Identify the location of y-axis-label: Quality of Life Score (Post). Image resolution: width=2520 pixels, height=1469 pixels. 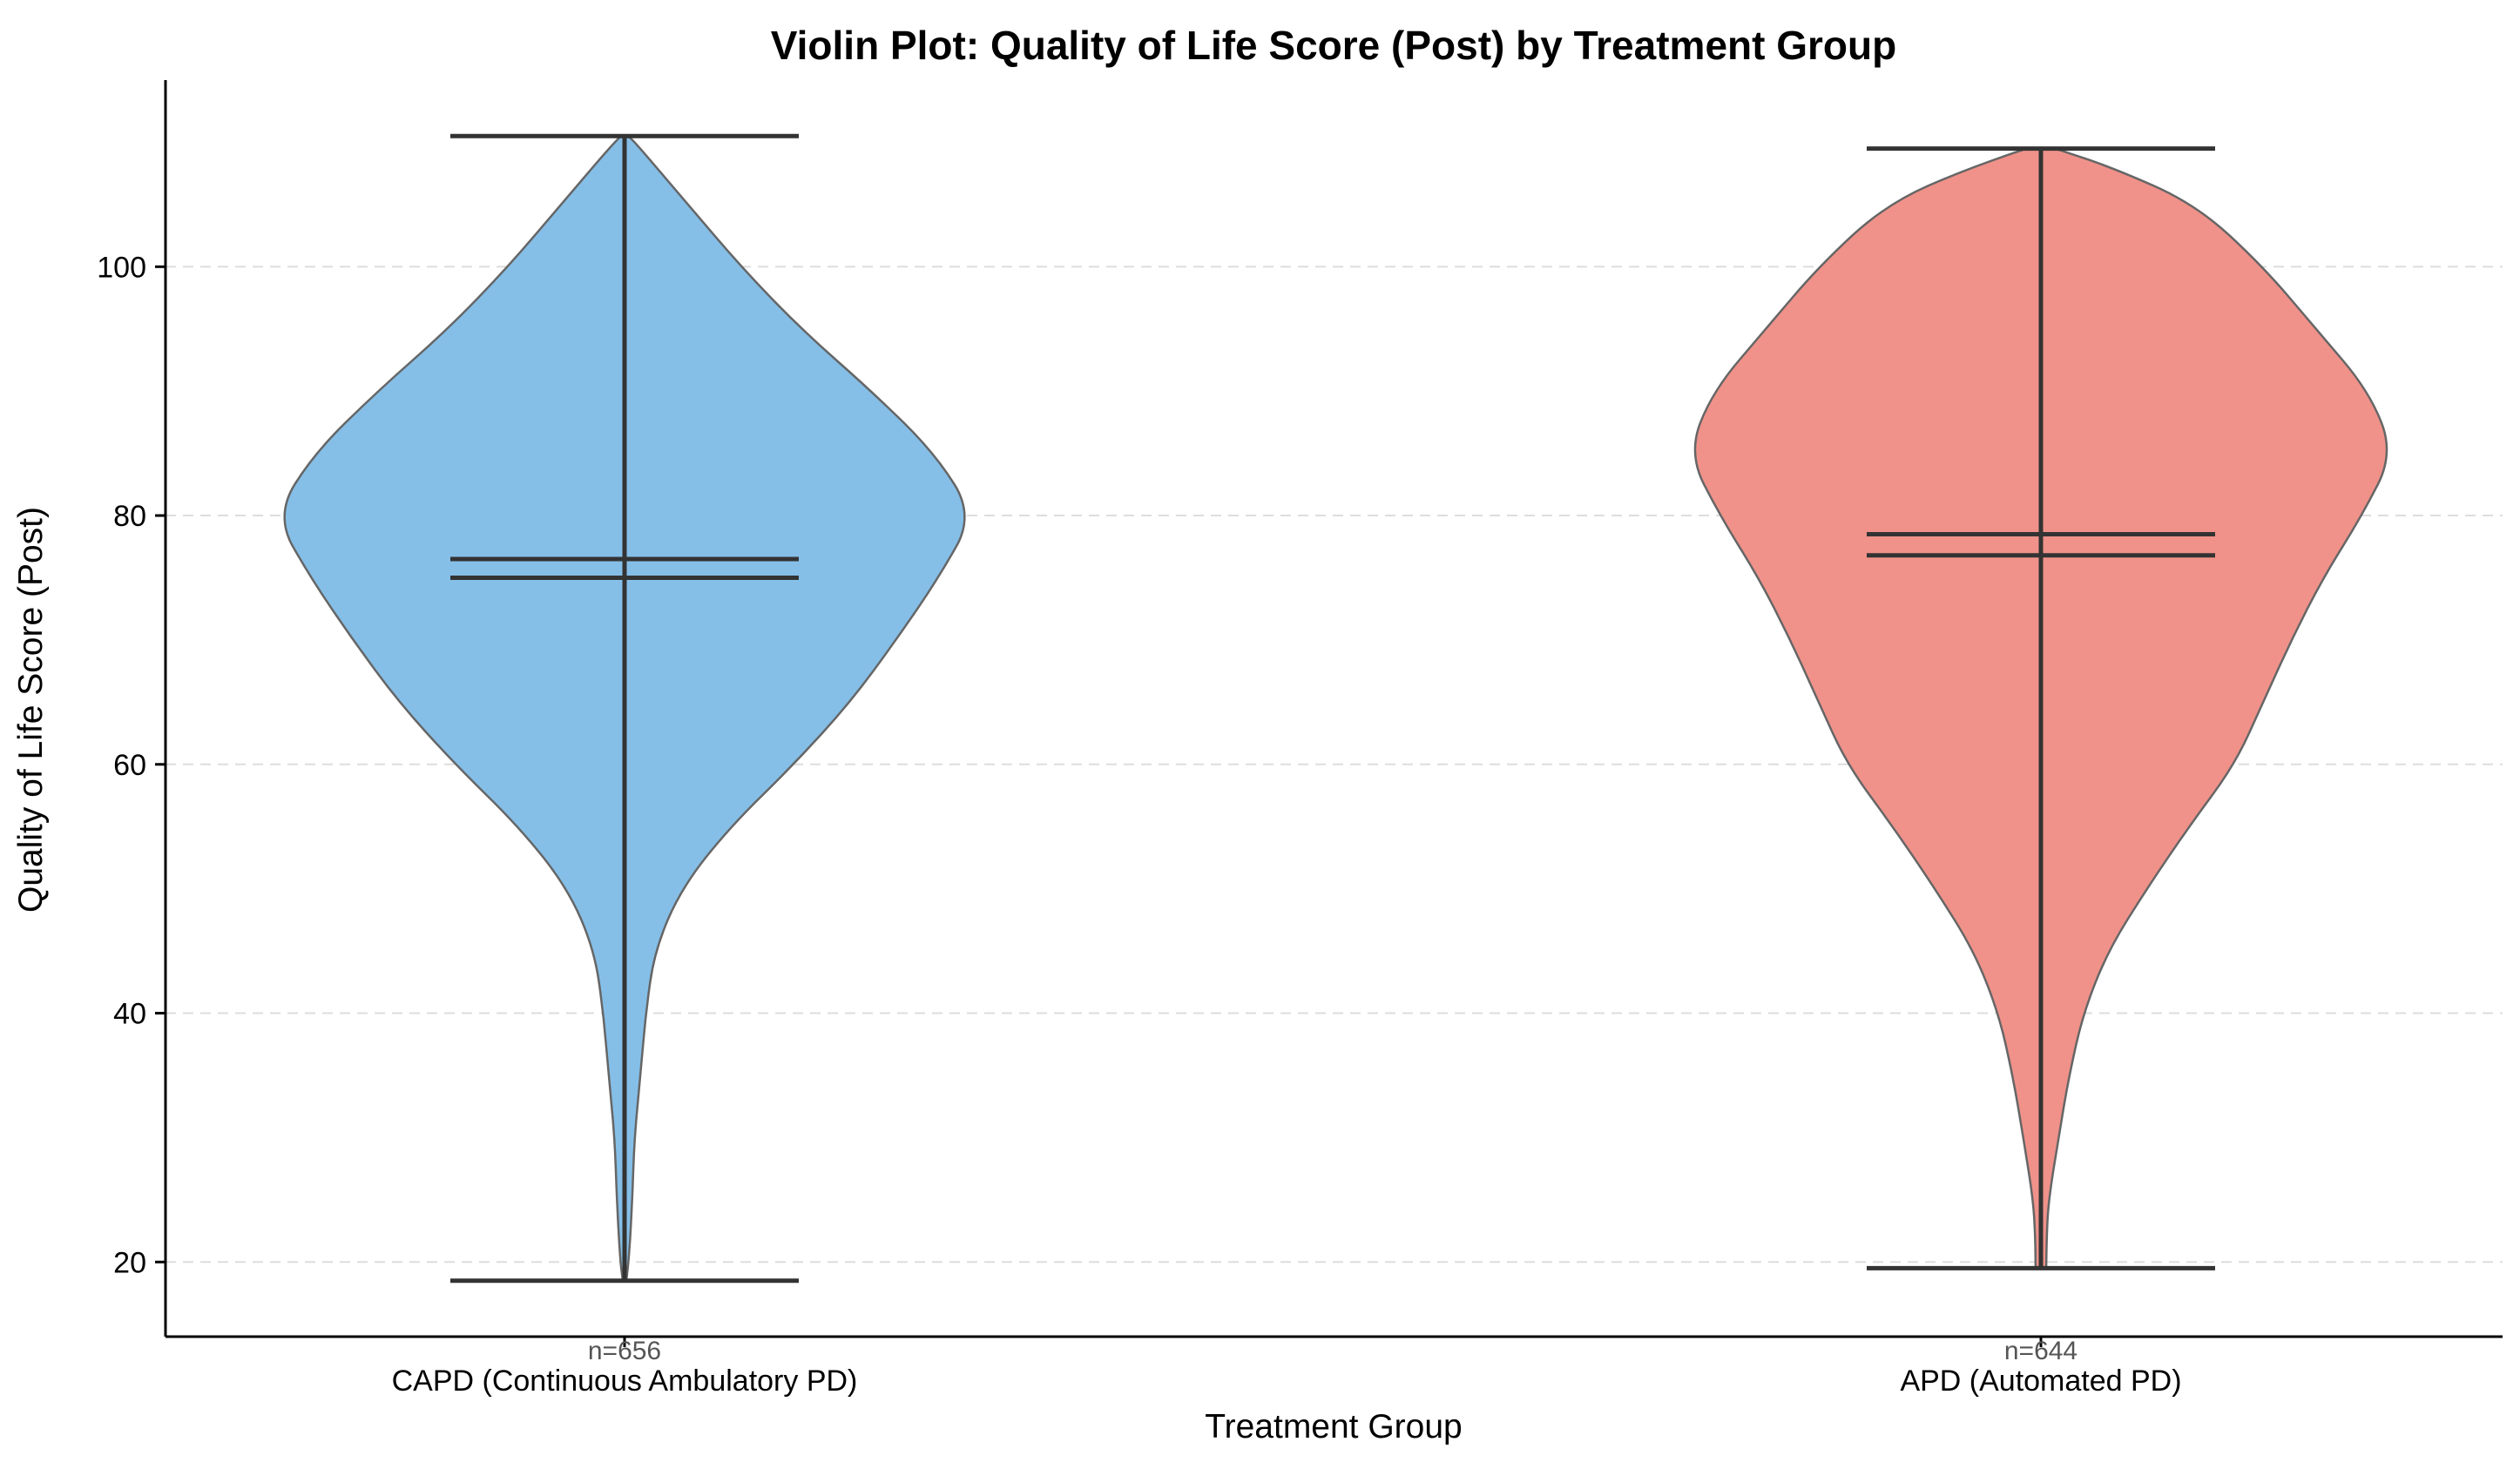
(31, 710).